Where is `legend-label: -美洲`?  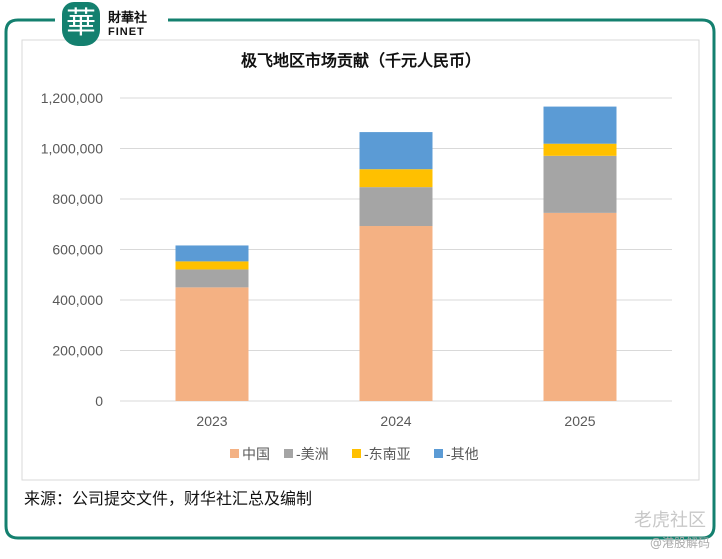 legend-label: -美洲 is located at coordinates (312, 454).